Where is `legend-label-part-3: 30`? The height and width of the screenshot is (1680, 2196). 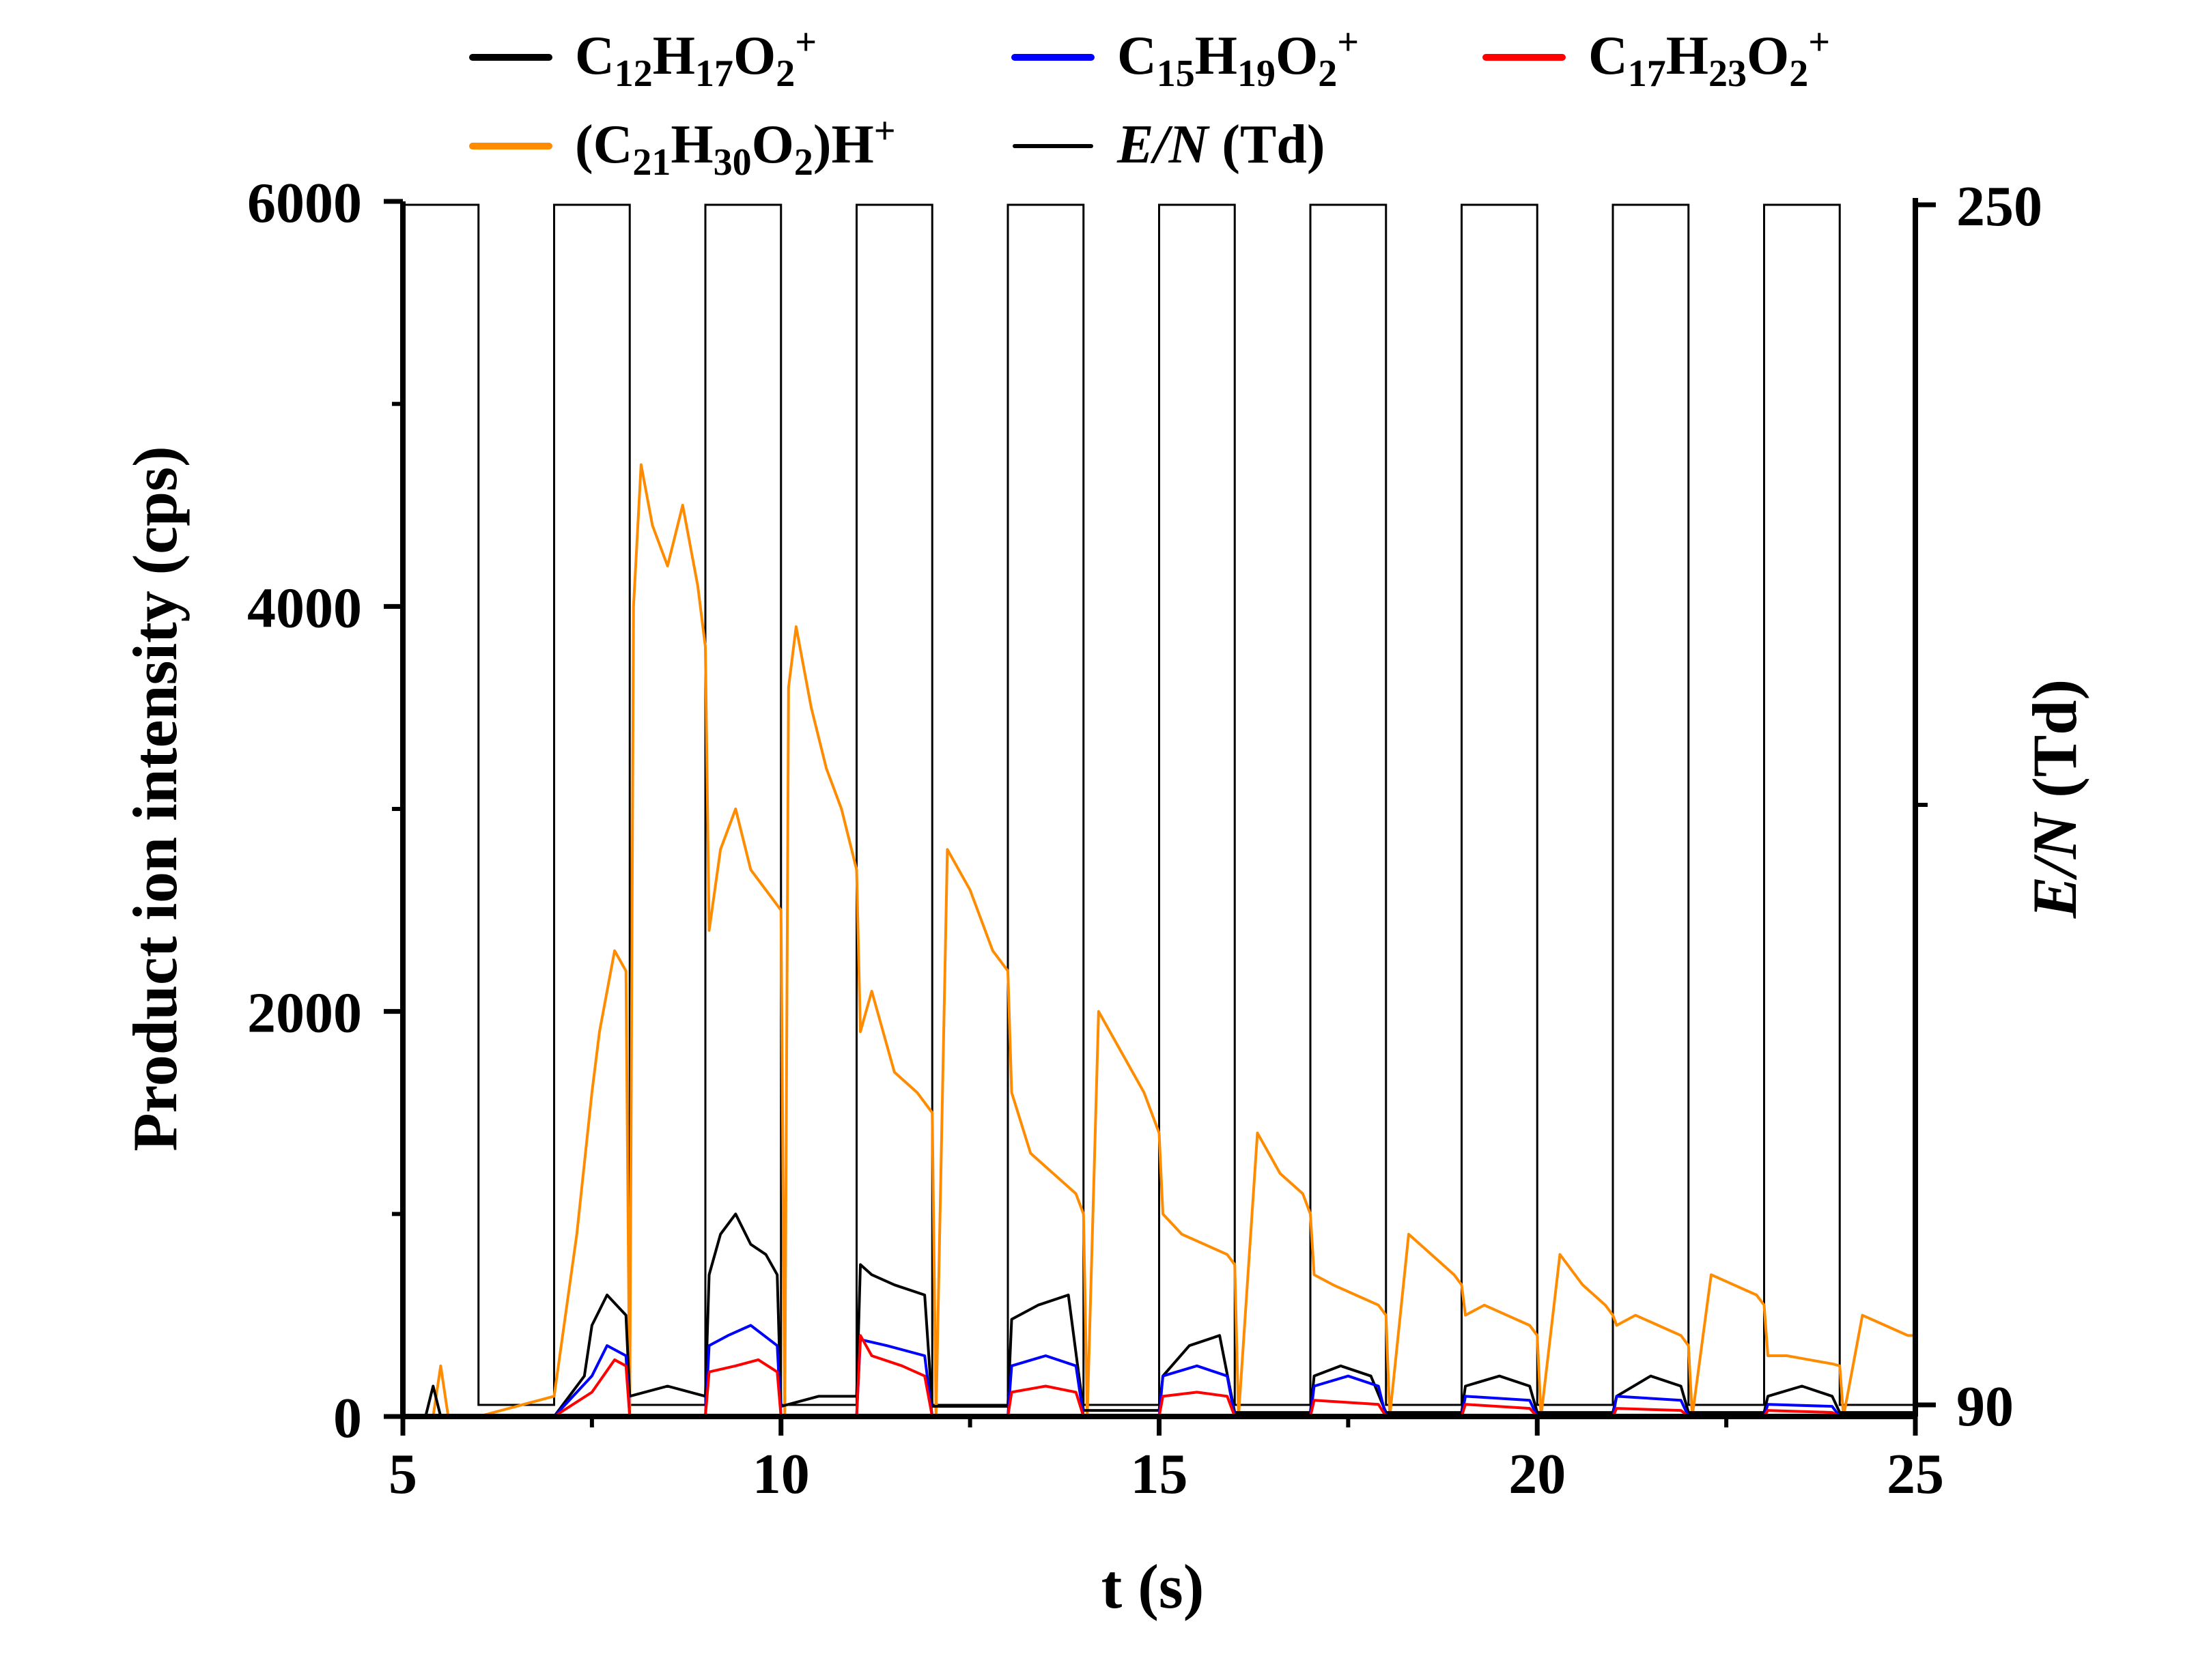
legend-label-part-3: 30 is located at coordinates (733, 162).